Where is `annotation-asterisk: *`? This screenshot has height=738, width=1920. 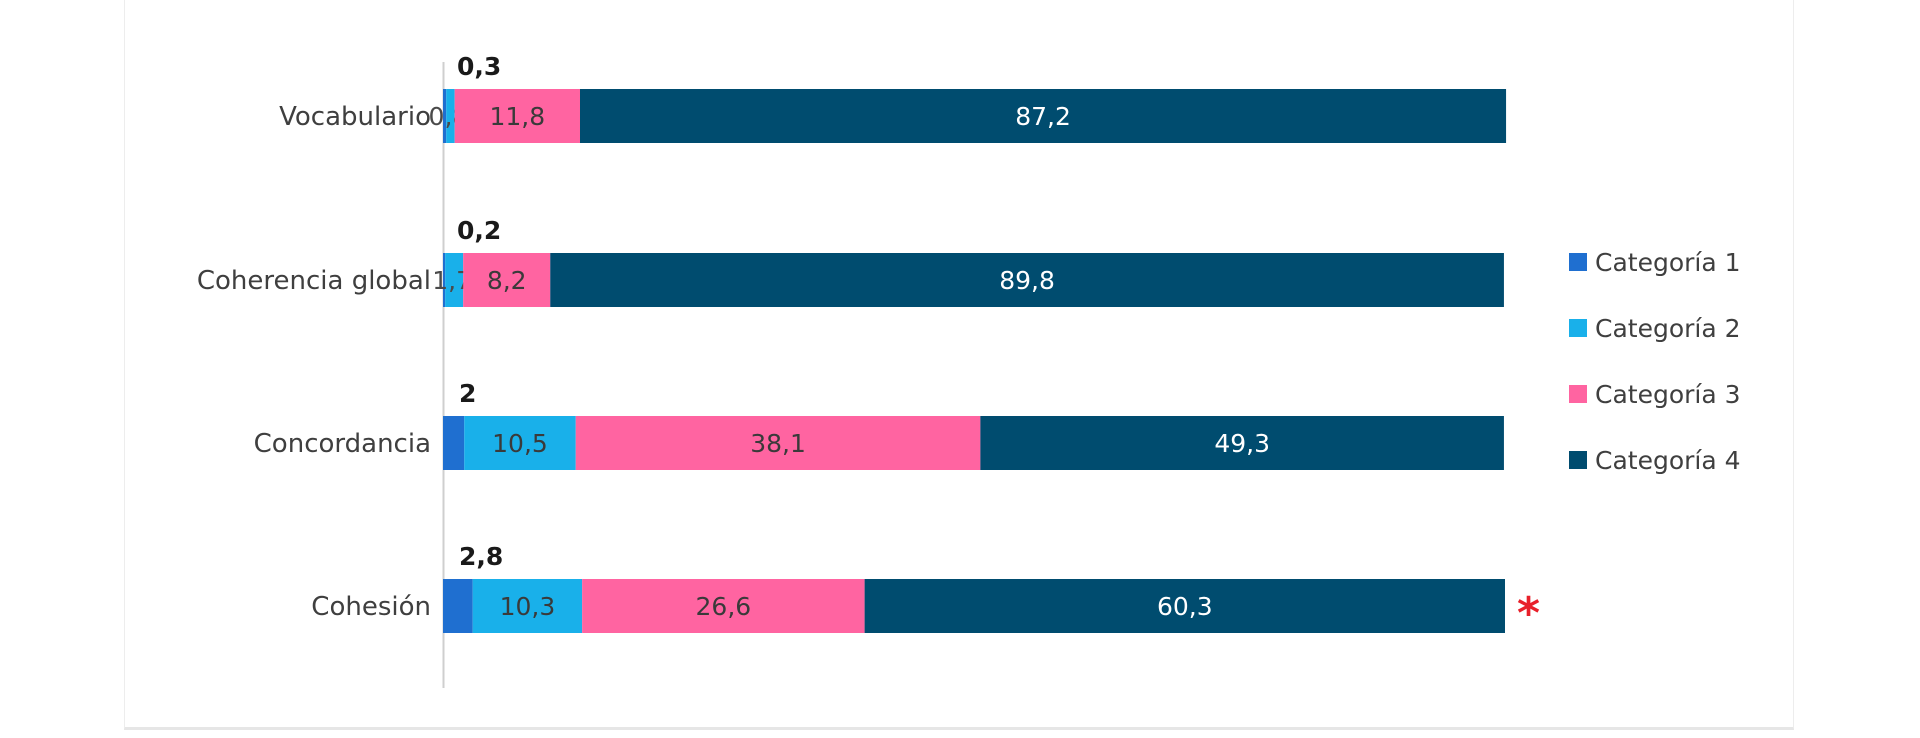
annotation-asterisk: * is located at coordinates (1528, 613).